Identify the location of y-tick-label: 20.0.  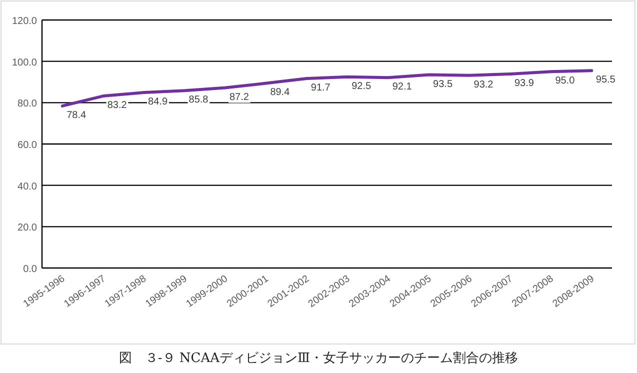
(28, 228).